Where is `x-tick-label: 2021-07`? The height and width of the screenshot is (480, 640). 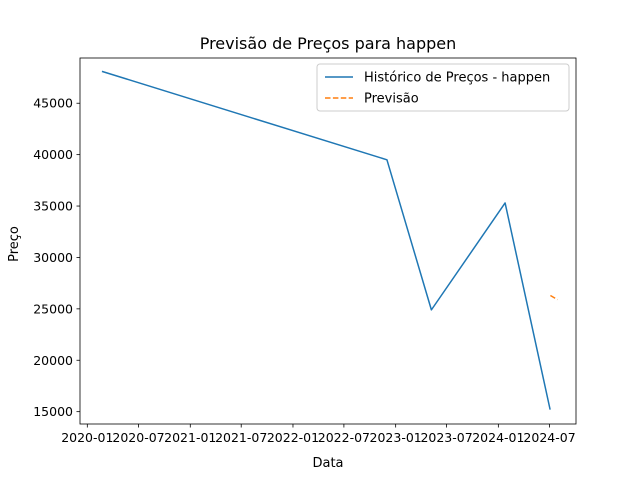
x-tick-label: 2021-07 is located at coordinates (241, 437).